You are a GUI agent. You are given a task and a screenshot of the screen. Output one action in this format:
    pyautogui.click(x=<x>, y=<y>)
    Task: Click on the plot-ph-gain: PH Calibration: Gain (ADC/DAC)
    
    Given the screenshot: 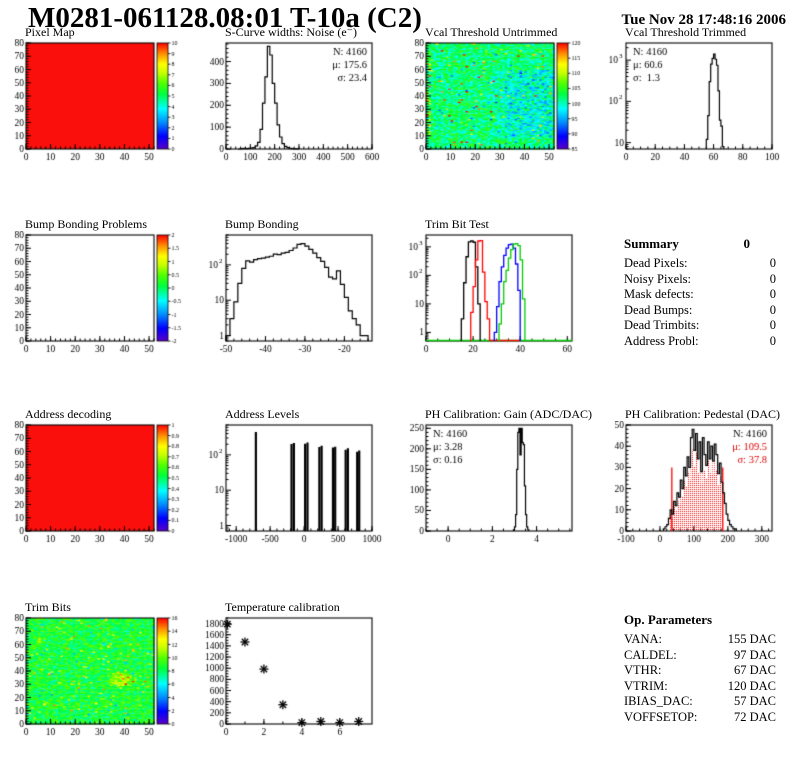 What is the action you would take?
    pyautogui.click(x=499, y=493)
    